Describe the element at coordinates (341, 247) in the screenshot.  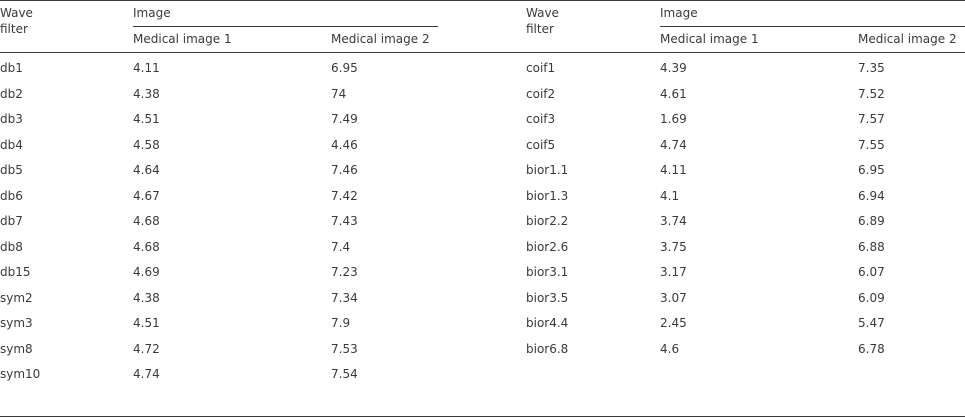
I see `left-medical-image-2-cell: 7.4` at that location.